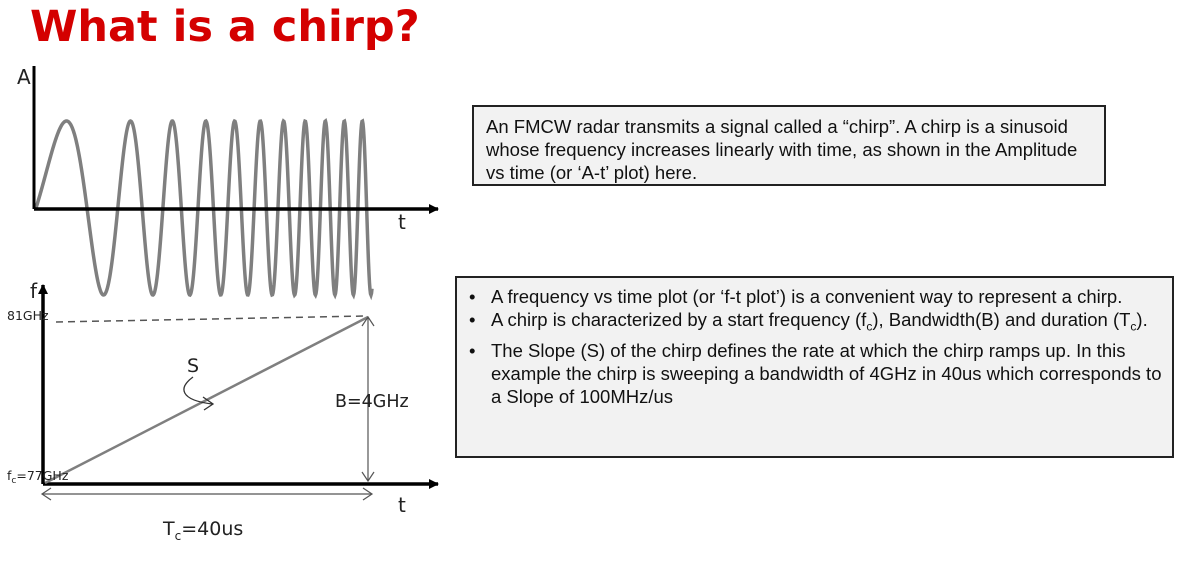  I want to click on duration-label: Tc=40us, so click(202, 530).